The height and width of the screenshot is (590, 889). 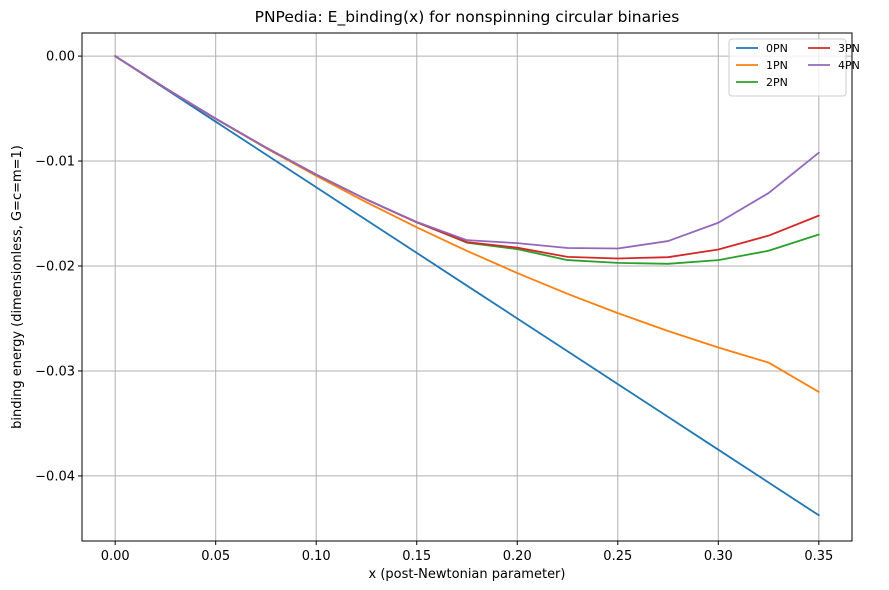 I want to click on y-axis-label: binding energy (dimensionless, G=c=m=1), so click(x=17, y=287).